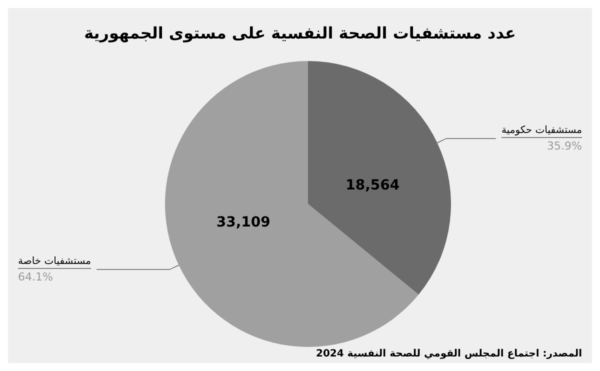 The height and width of the screenshot is (371, 600). I want to click on text: المصدر: اجتماع المجلس القومي للصحة النفسية 2024, so click(449, 354).